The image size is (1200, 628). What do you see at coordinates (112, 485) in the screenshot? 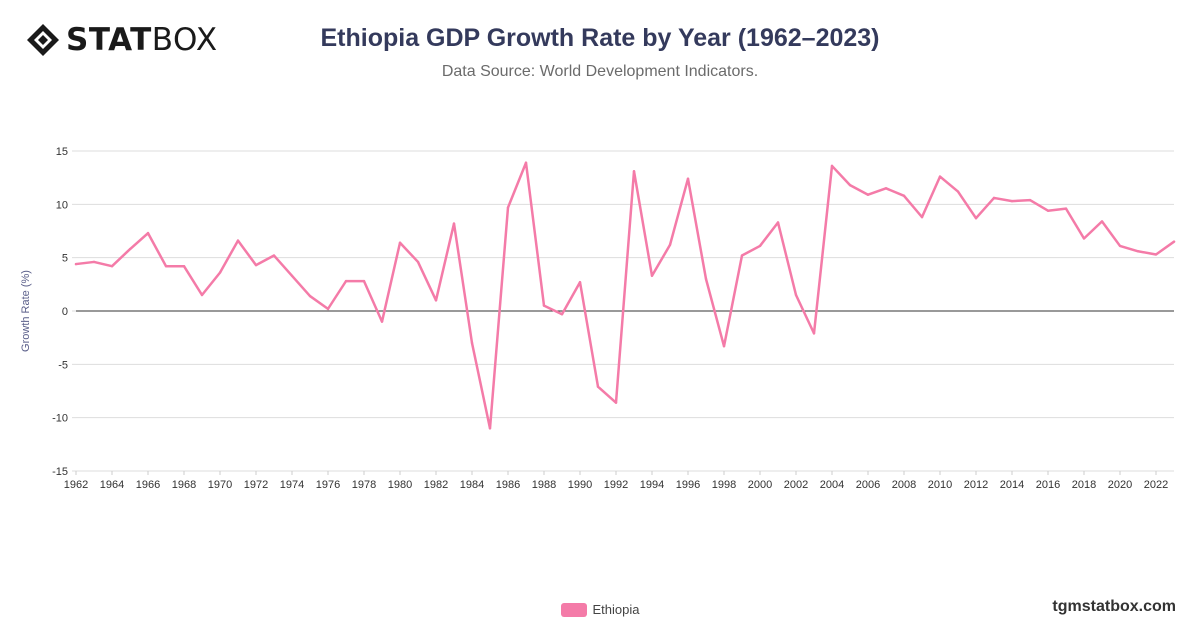
I see `x-tick-label: 1964` at bounding box center [112, 485].